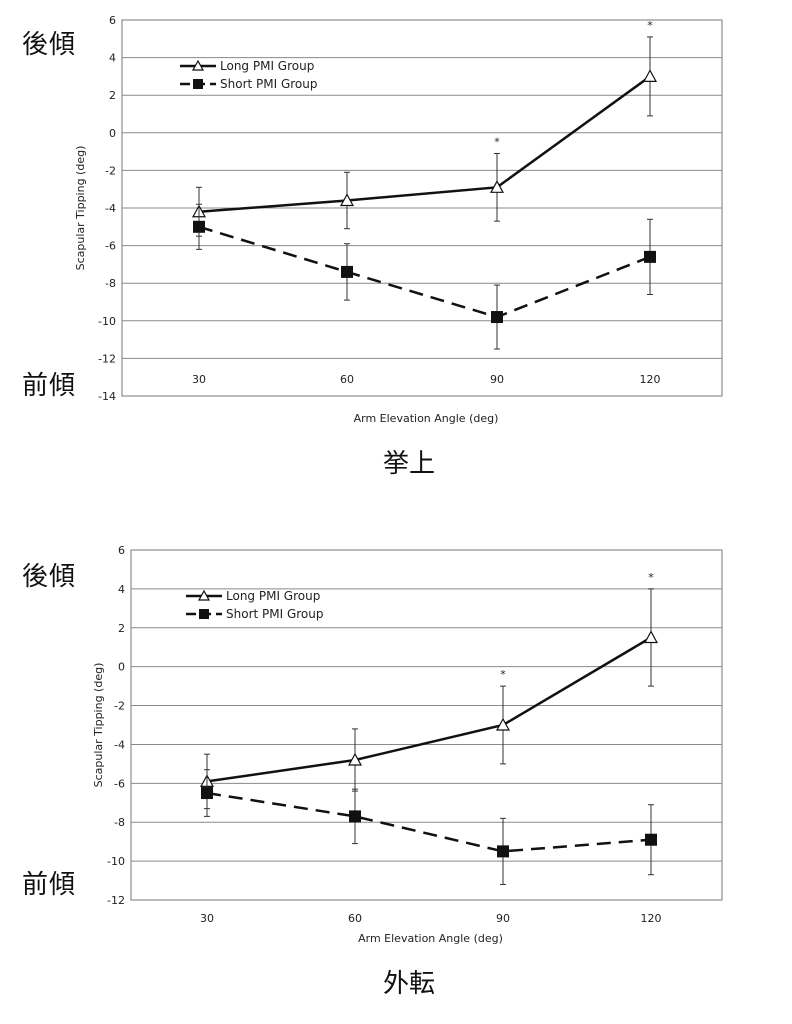 This screenshot has width=792, height=1024. Describe the element at coordinates (49, 386) in the screenshot. I see `anterior-tilt-label-top: 前傾` at that location.